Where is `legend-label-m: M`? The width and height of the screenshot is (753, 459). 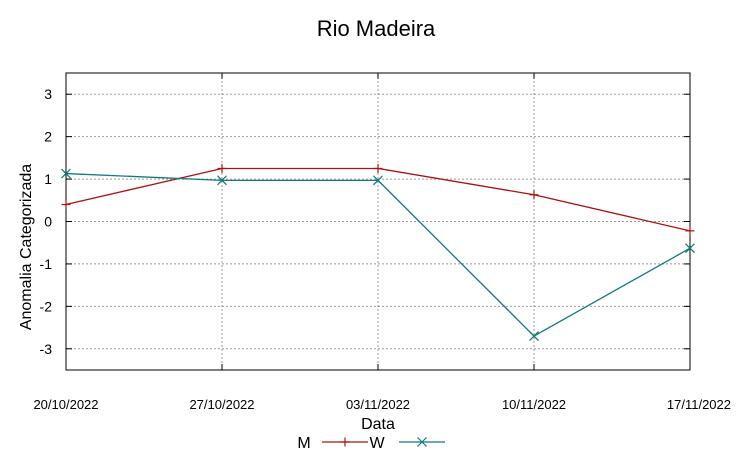 legend-label-m: M is located at coordinates (303, 443).